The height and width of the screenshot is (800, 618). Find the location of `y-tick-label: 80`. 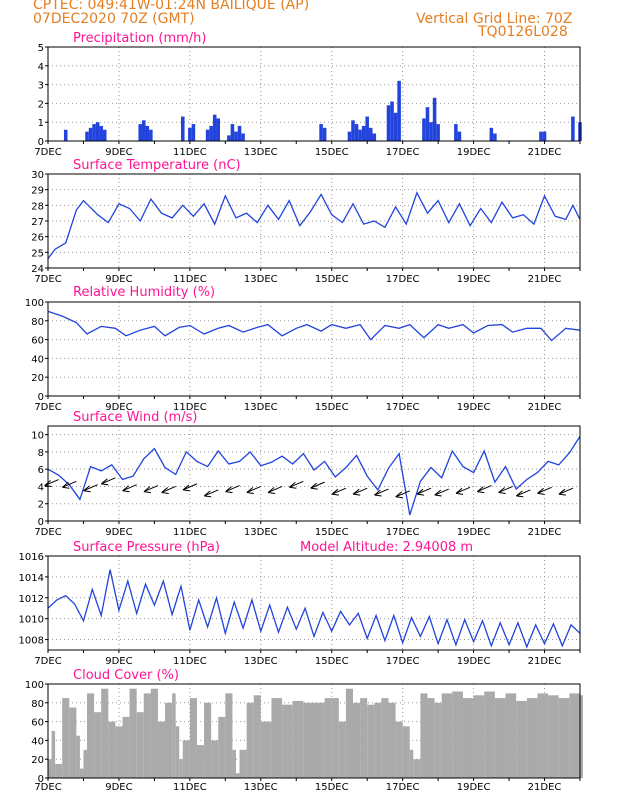

y-tick-label: 80 is located at coordinates (37, 322).